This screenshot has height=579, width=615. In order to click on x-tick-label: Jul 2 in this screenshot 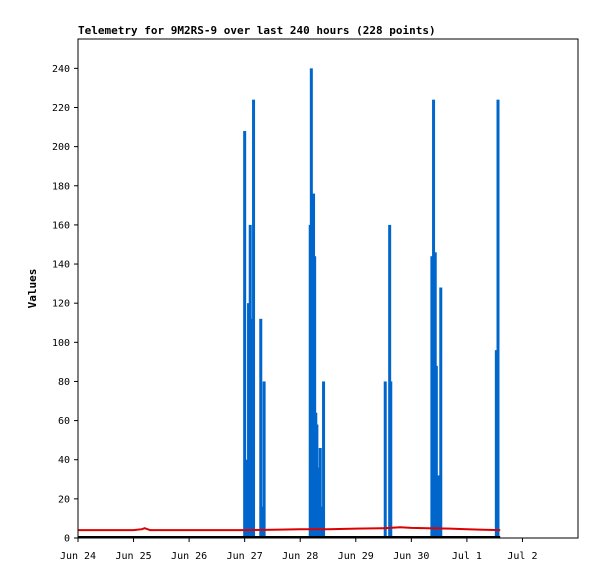, I will do `click(522, 556)`.